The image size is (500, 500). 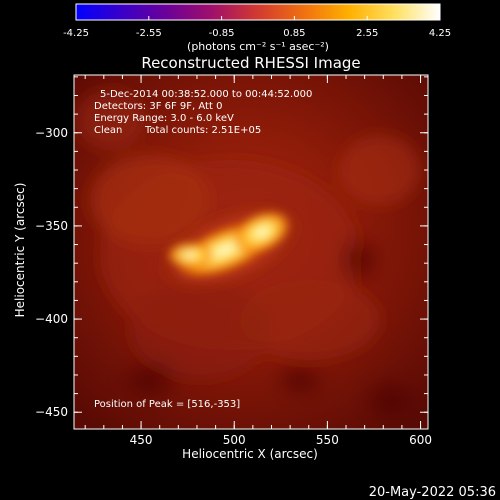 What do you see at coordinates (257, 27) in the screenshot?
I see `colorbar-ticks: -4.25 -2.55 -0.85 0.85 2.55 4.25` at bounding box center [257, 27].